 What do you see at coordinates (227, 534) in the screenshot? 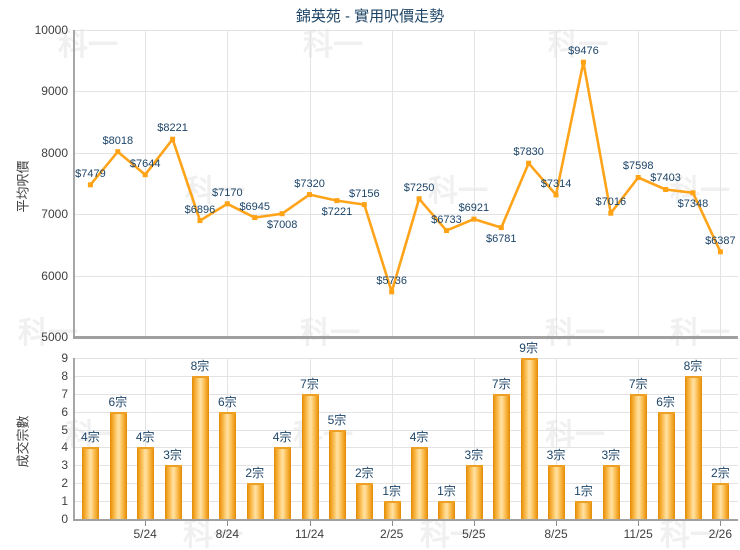
I see `x-tick-label: 8/24` at bounding box center [227, 534].